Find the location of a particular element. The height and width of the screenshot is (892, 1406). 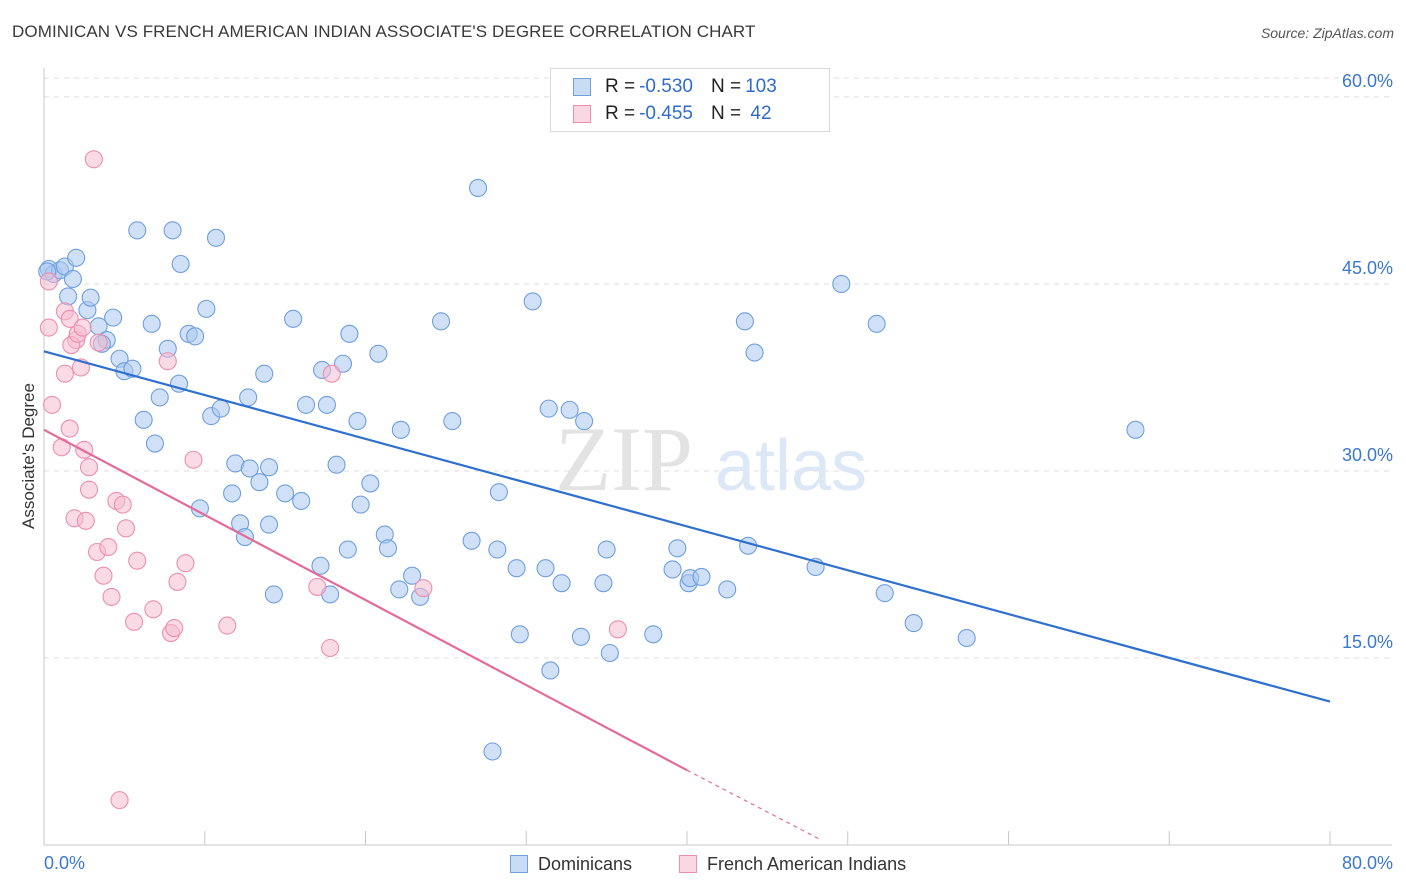

legend-r-value: -0.455 is located at coordinates (666, 113).